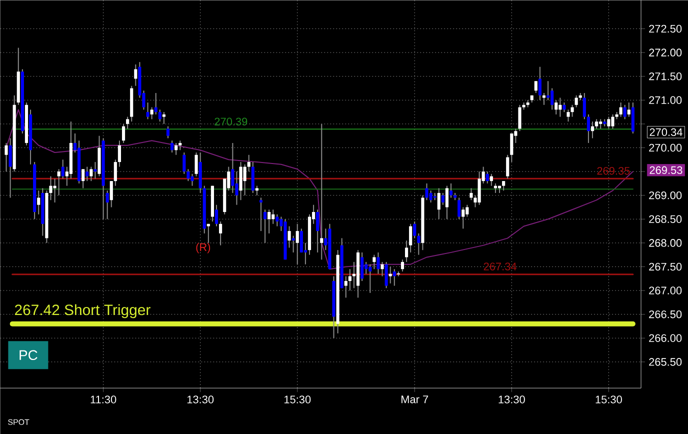 Image resolution: width=688 pixels, height=434 pixels. What do you see at coordinates (203, 248) in the screenshot?
I see `annotation: (R)` at bounding box center [203, 248].